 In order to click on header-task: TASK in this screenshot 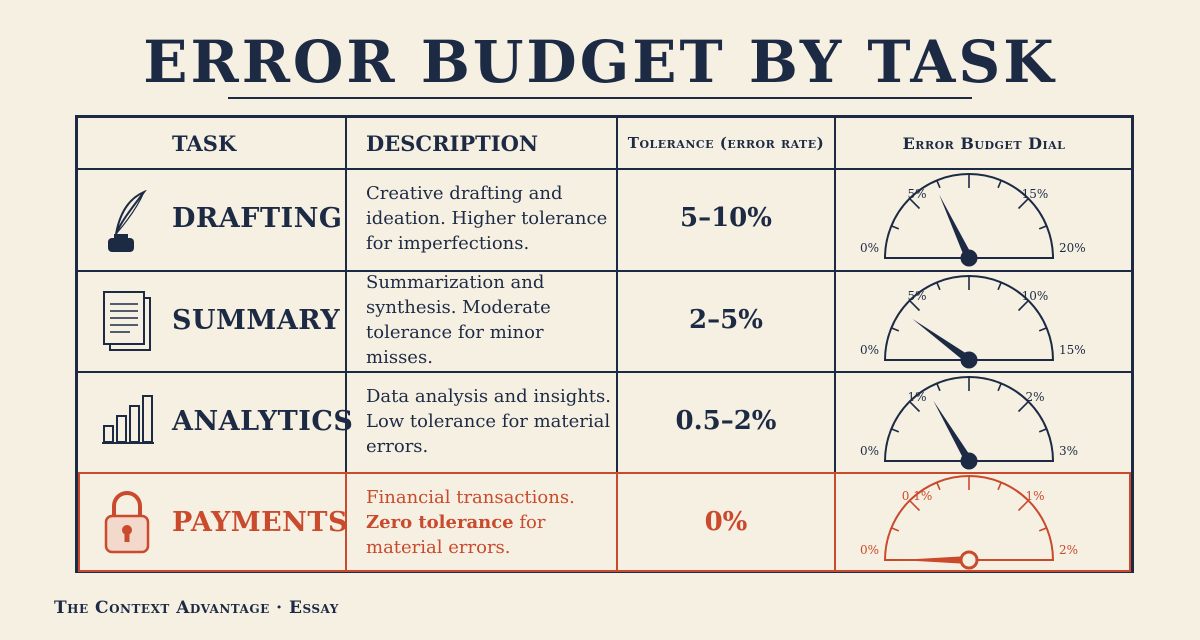, I will do `click(204, 143)`.